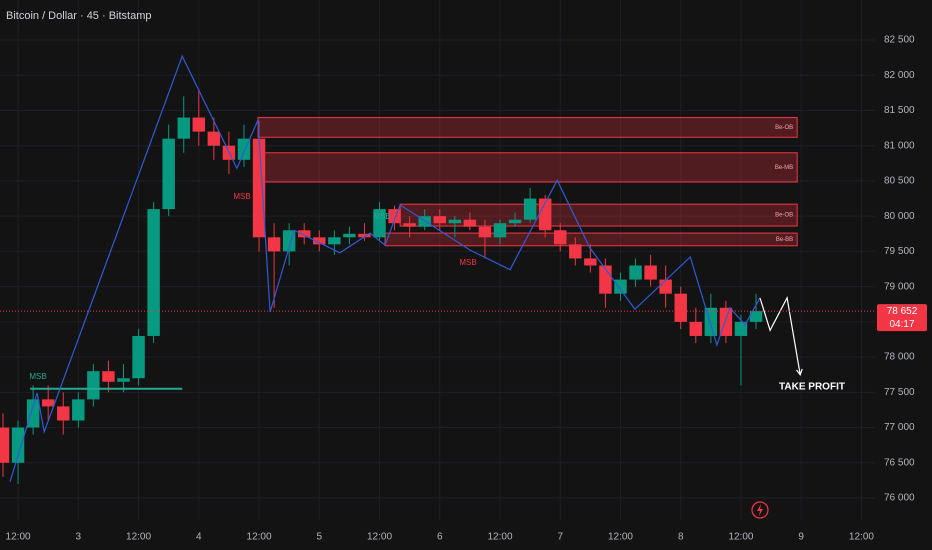  What do you see at coordinates (801, 537) in the screenshot?
I see `x-tick-label: 9` at bounding box center [801, 537].